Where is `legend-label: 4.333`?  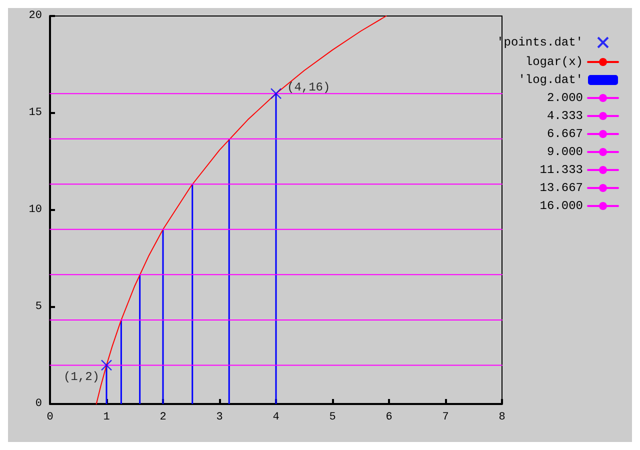 legend-label: 4.333 is located at coordinates (564, 116).